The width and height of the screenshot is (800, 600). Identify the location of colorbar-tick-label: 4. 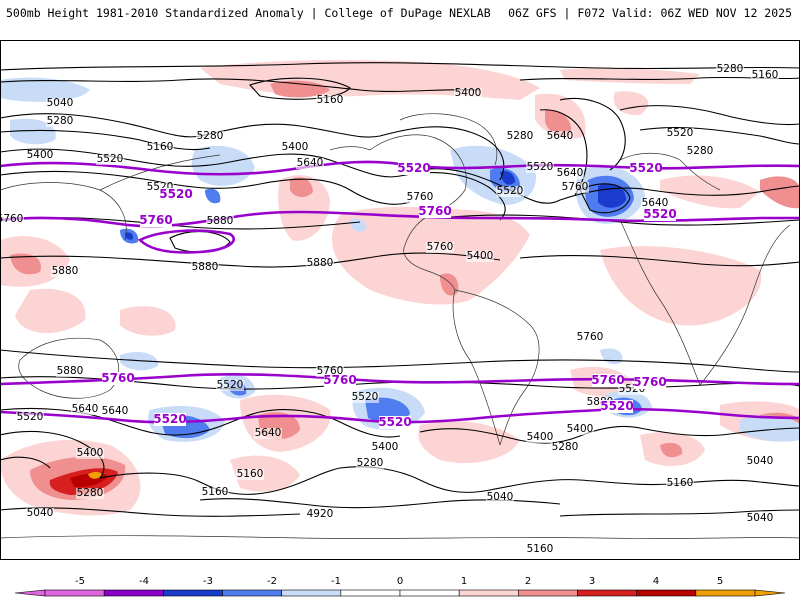
(656, 581).